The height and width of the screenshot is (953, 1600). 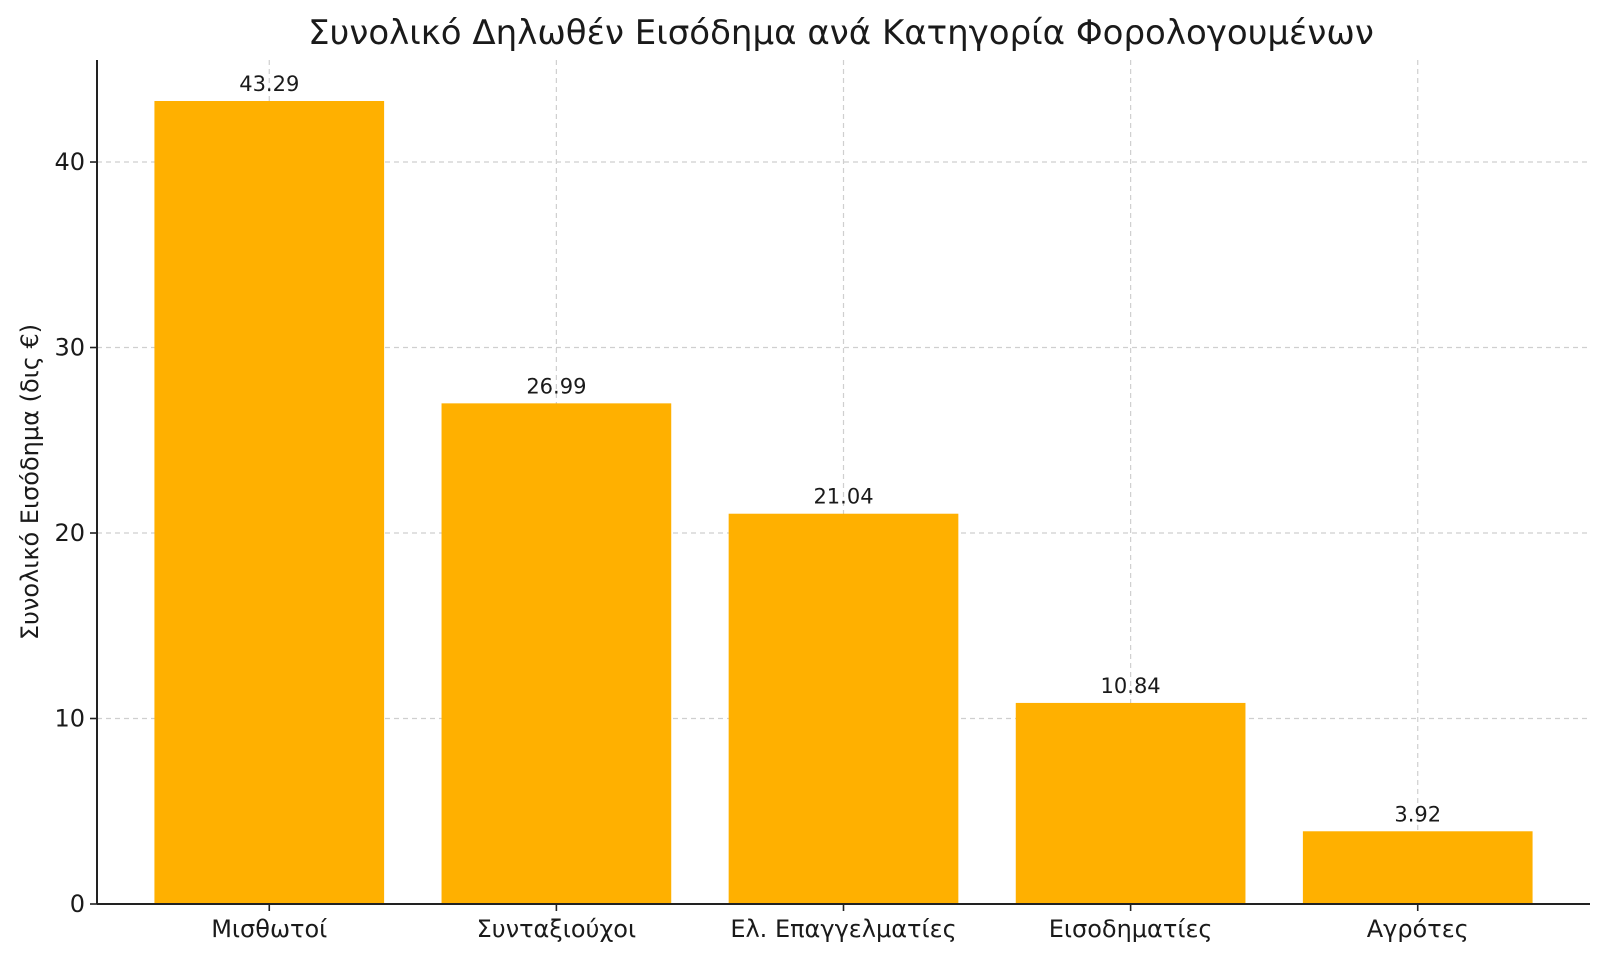 I want to click on y-tick-label: 0, so click(x=77, y=904).